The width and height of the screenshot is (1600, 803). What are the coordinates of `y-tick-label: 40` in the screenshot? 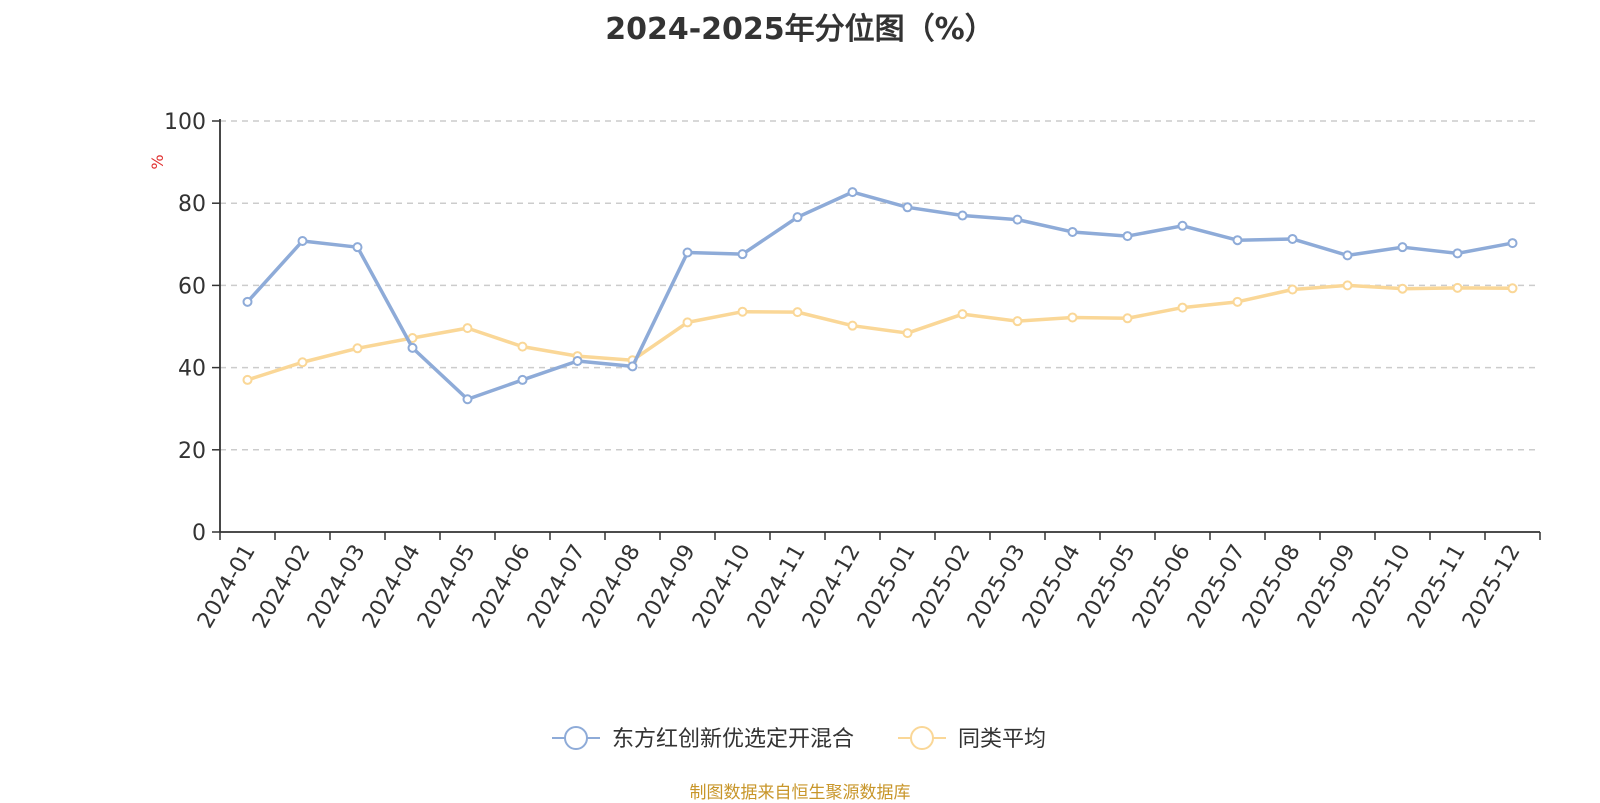 It's located at (192, 369).